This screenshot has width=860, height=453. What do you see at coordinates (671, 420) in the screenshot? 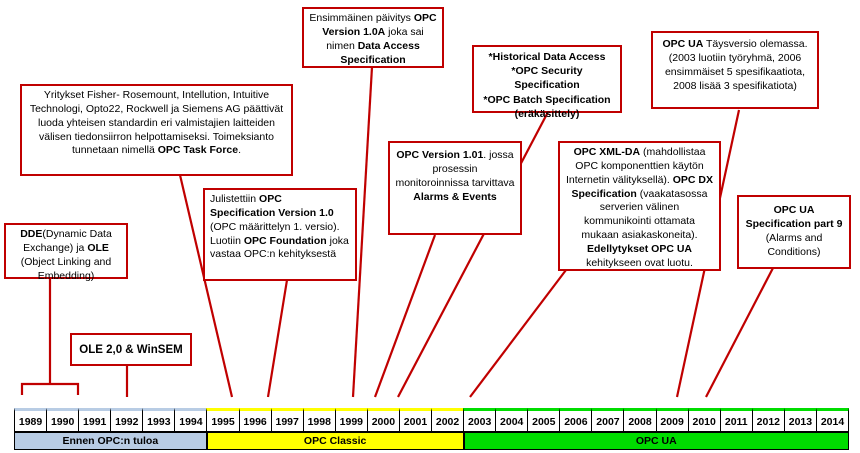
I see `year-cell-2009: 2009` at bounding box center [671, 420].